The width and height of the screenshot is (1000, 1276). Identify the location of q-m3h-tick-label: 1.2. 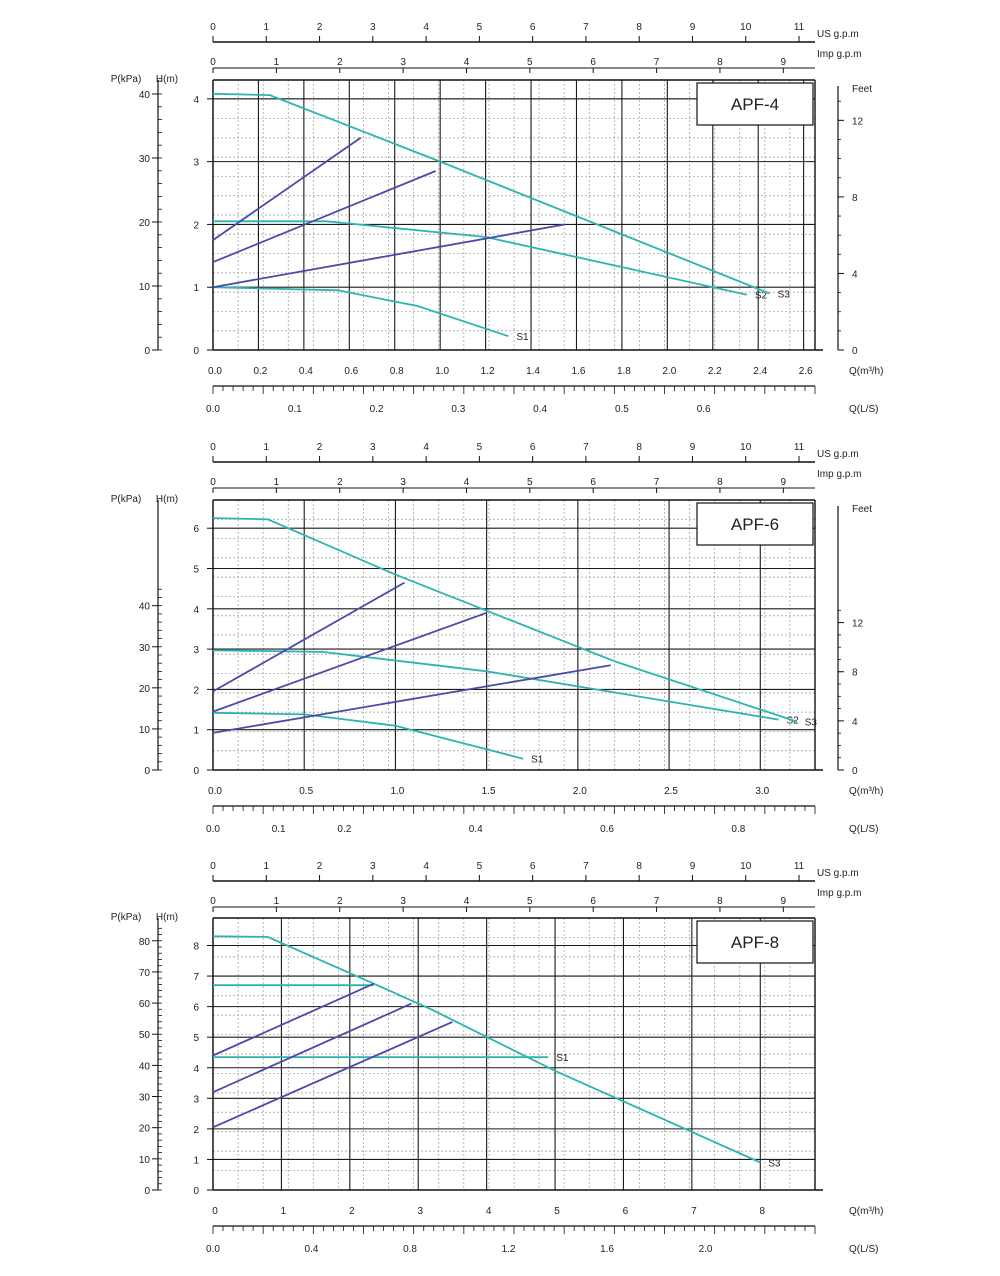
(488, 371).